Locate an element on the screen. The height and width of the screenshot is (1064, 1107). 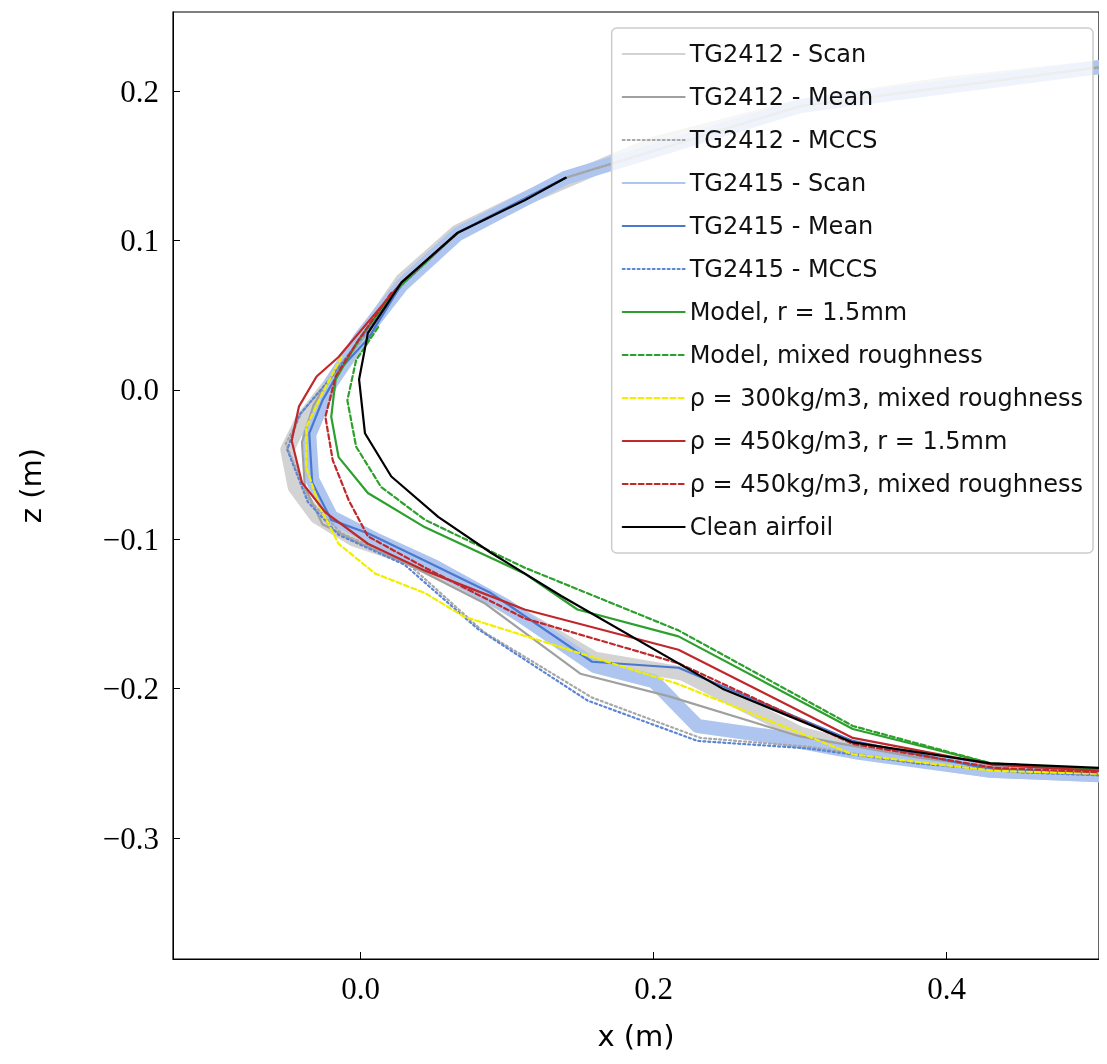
legend-label: TG2415 - MCCS is located at coordinates (783, 269).